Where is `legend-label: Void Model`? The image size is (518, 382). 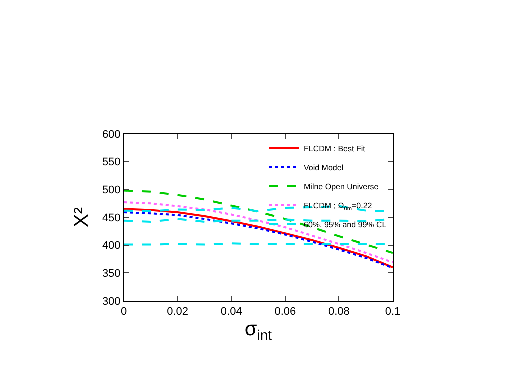 legend-label: Void Model is located at coordinates (324, 168).